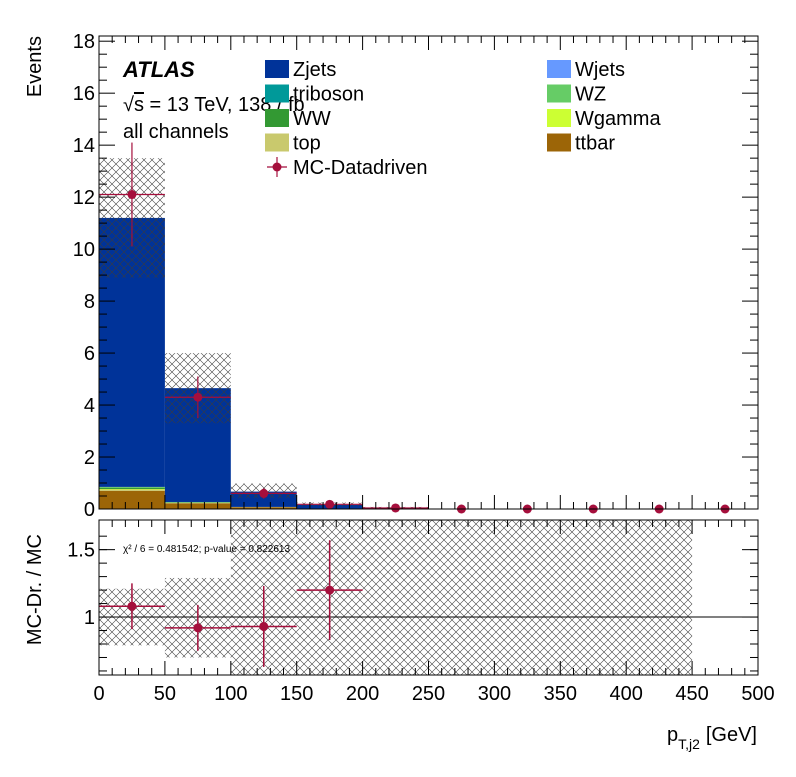 The width and height of the screenshot is (796, 777). What do you see at coordinates (672, 735) in the screenshot?
I see `x-axis-title-main: p` at bounding box center [672, 735].